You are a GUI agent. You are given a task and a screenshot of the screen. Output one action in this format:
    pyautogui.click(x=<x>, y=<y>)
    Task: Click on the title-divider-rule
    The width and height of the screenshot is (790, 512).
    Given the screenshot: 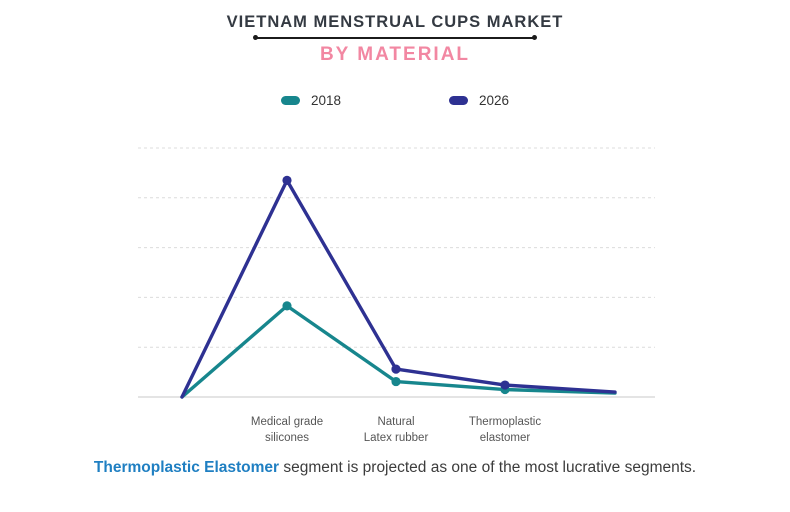 What is the action you would take?
    pyautogui.click(x=395, y=37)
    